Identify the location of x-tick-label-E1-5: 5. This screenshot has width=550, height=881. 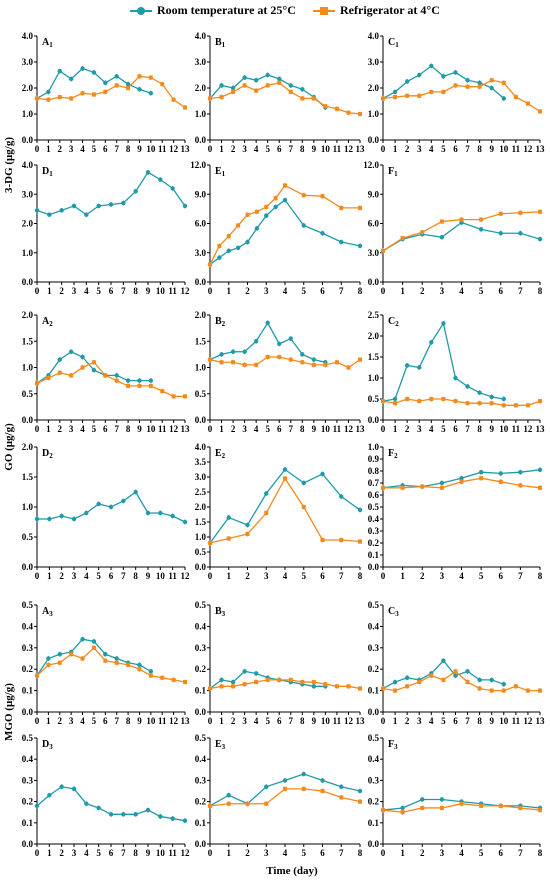
(304, 291).